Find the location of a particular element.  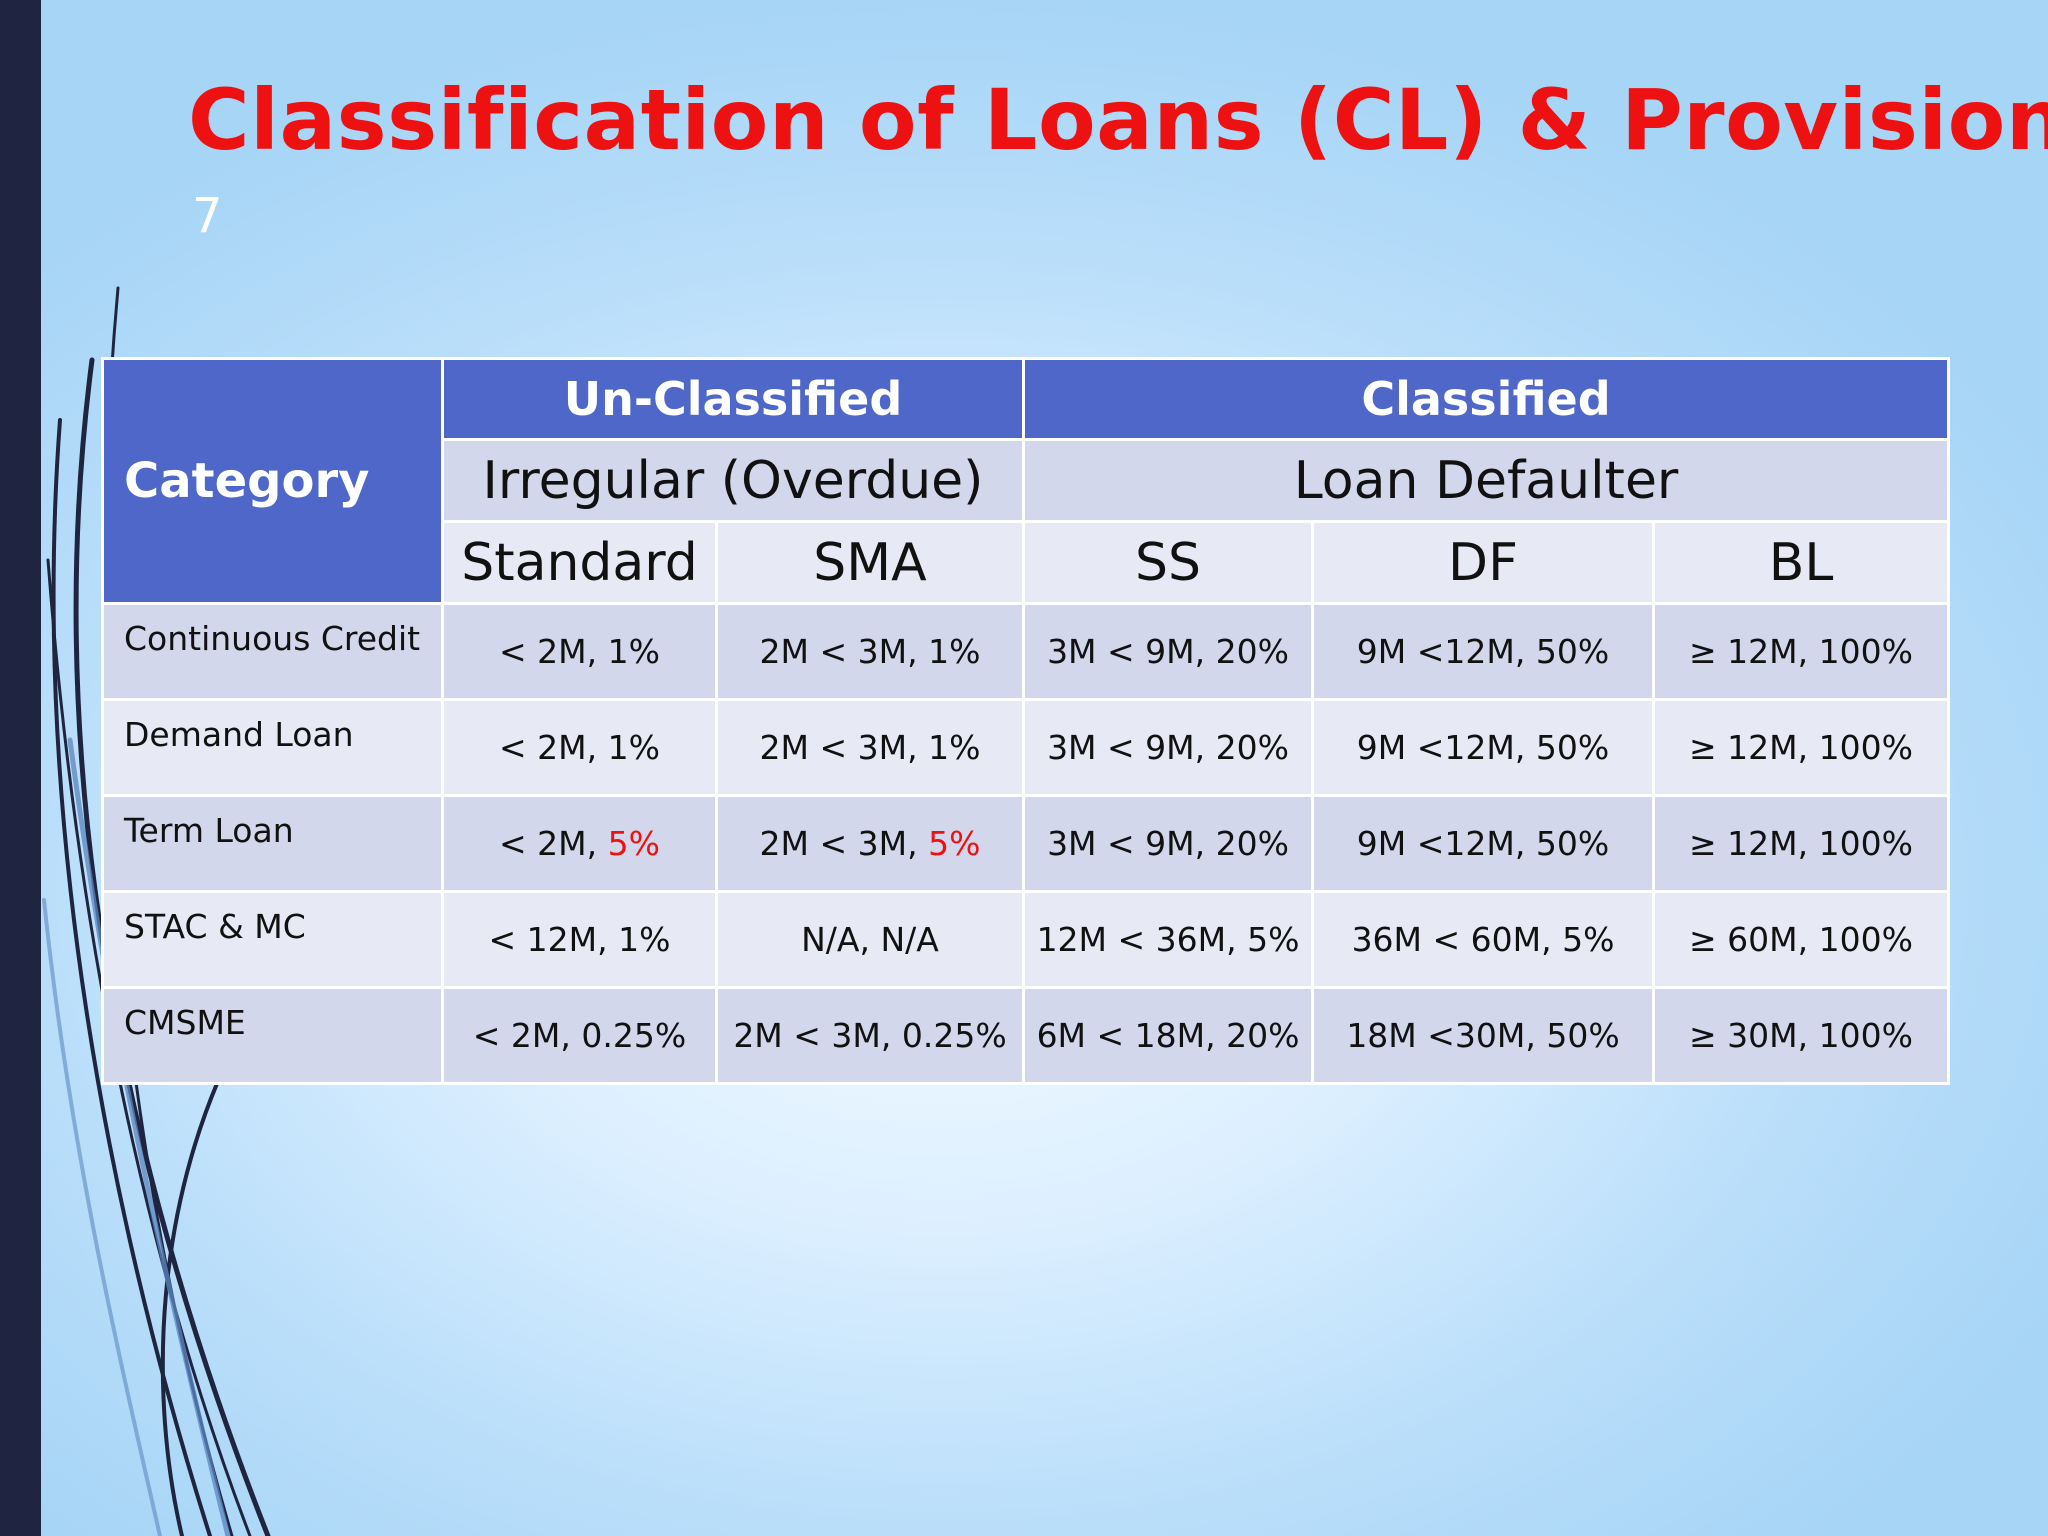

header-row-columns: Standard SMA SS DF BL is located at coordinates (1027, 562).